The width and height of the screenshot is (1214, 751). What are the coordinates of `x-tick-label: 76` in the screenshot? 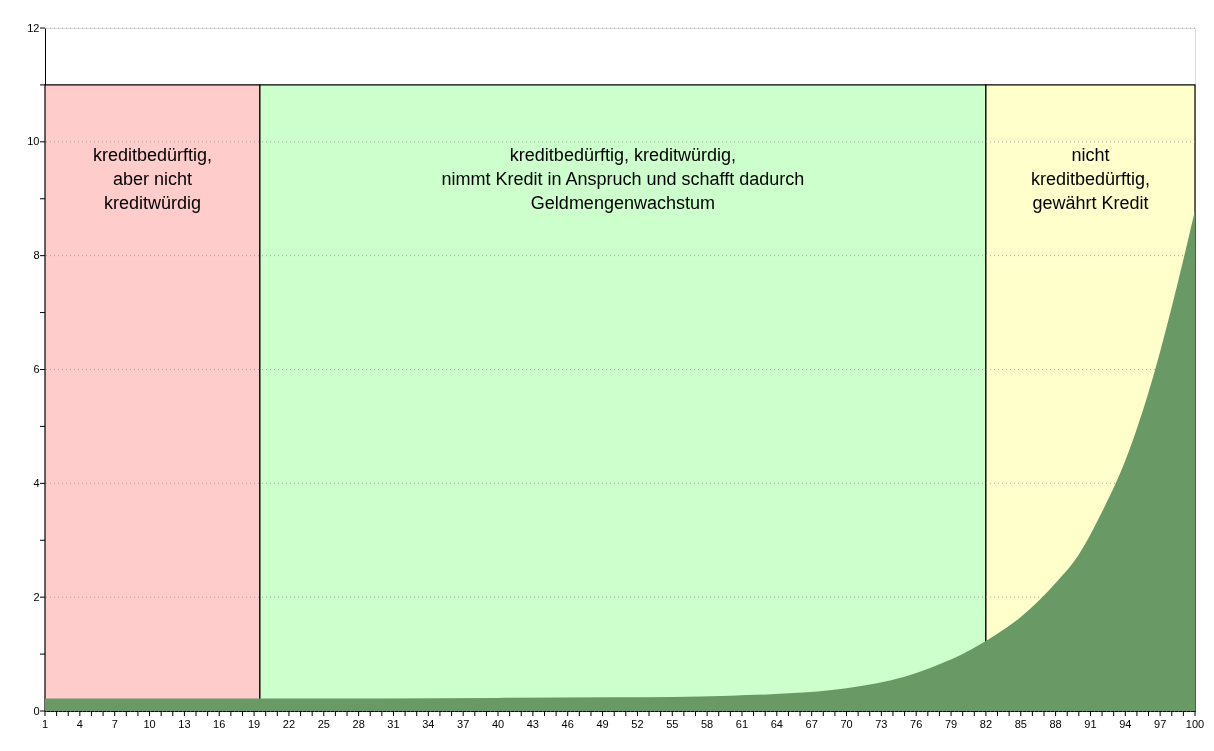 It's located at (916, 724).